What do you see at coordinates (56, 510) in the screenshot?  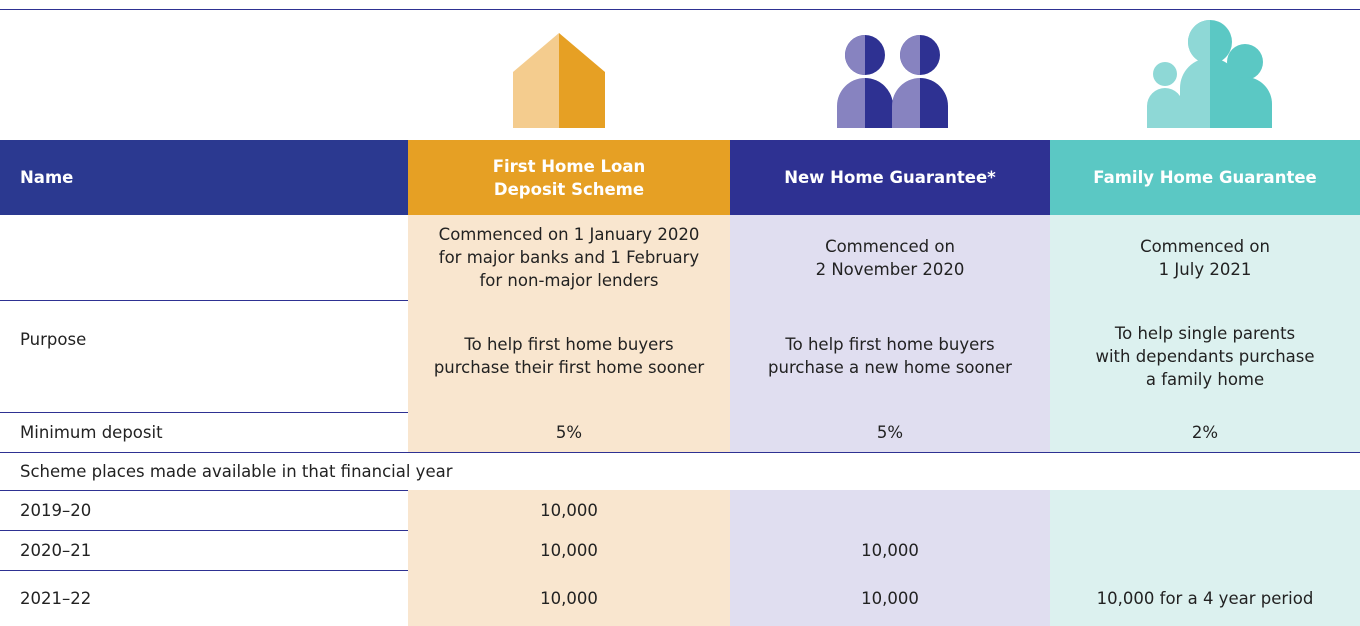 I see `text-line: 2019–20` at bounding box center [56, 510].